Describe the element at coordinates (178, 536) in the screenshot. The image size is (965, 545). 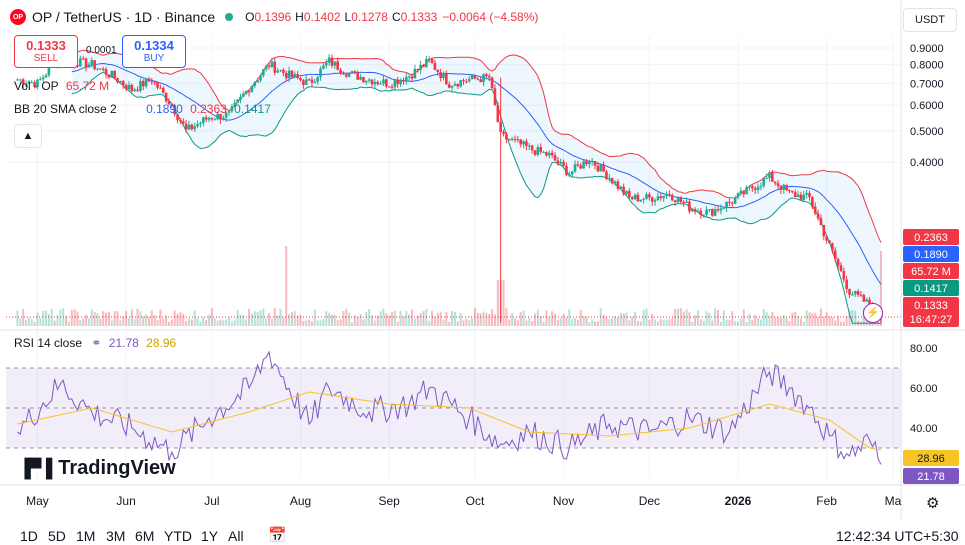
I see `range-button-ytd: YTD` at that location.